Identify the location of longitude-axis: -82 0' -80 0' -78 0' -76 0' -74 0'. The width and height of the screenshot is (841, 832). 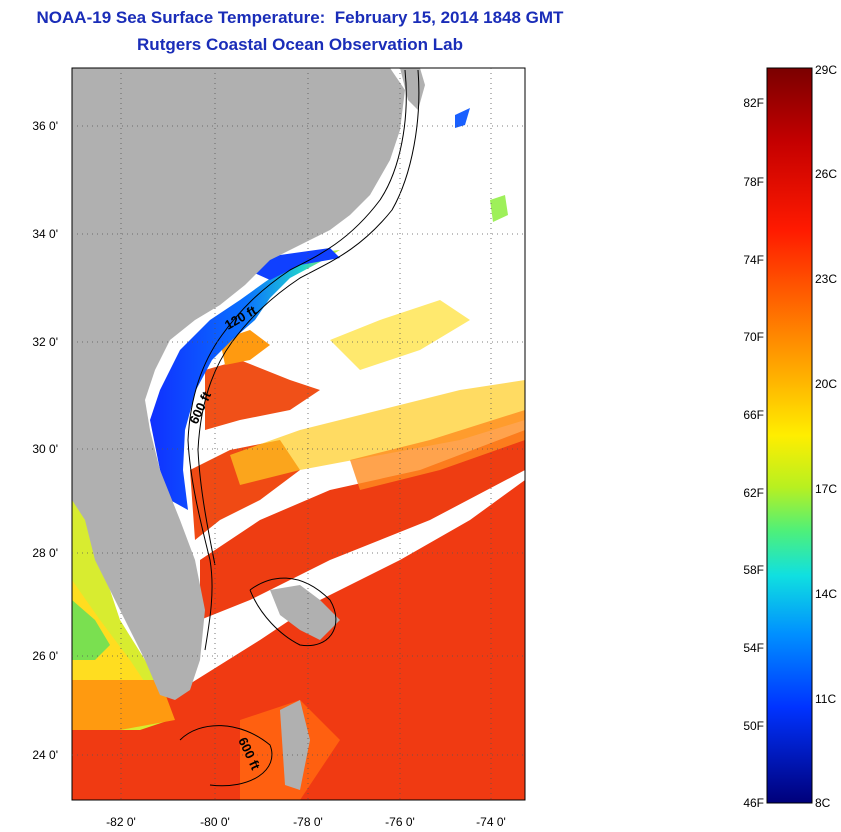
(306, 822).